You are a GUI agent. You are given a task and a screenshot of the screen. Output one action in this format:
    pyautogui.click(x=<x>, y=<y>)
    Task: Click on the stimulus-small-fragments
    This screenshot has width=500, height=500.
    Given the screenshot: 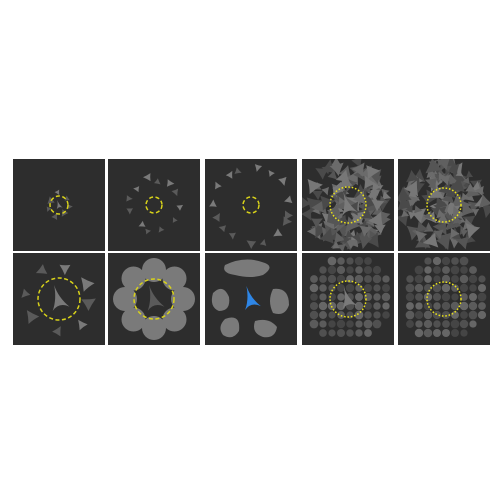 What is the action you would take?
    pyautogui.click(x=59, y=205)
    